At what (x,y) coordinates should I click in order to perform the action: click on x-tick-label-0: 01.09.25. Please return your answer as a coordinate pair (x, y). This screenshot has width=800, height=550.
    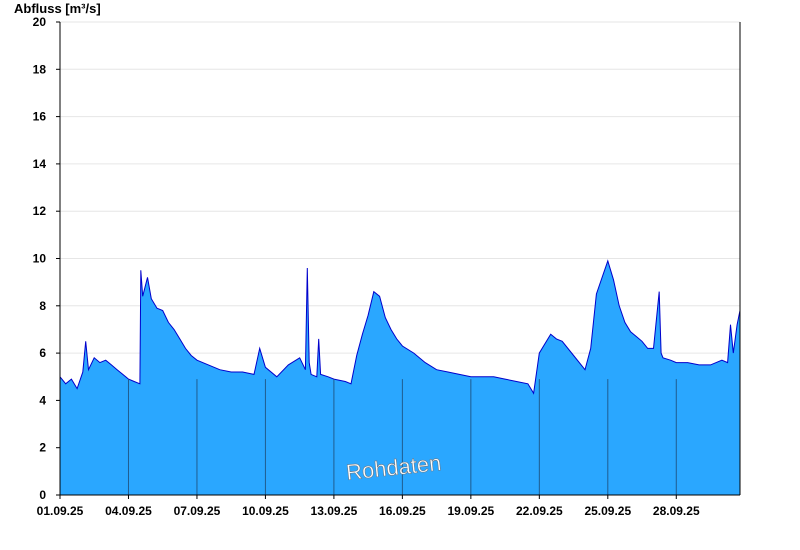
    Looking at the image, I should click on (60, 511).